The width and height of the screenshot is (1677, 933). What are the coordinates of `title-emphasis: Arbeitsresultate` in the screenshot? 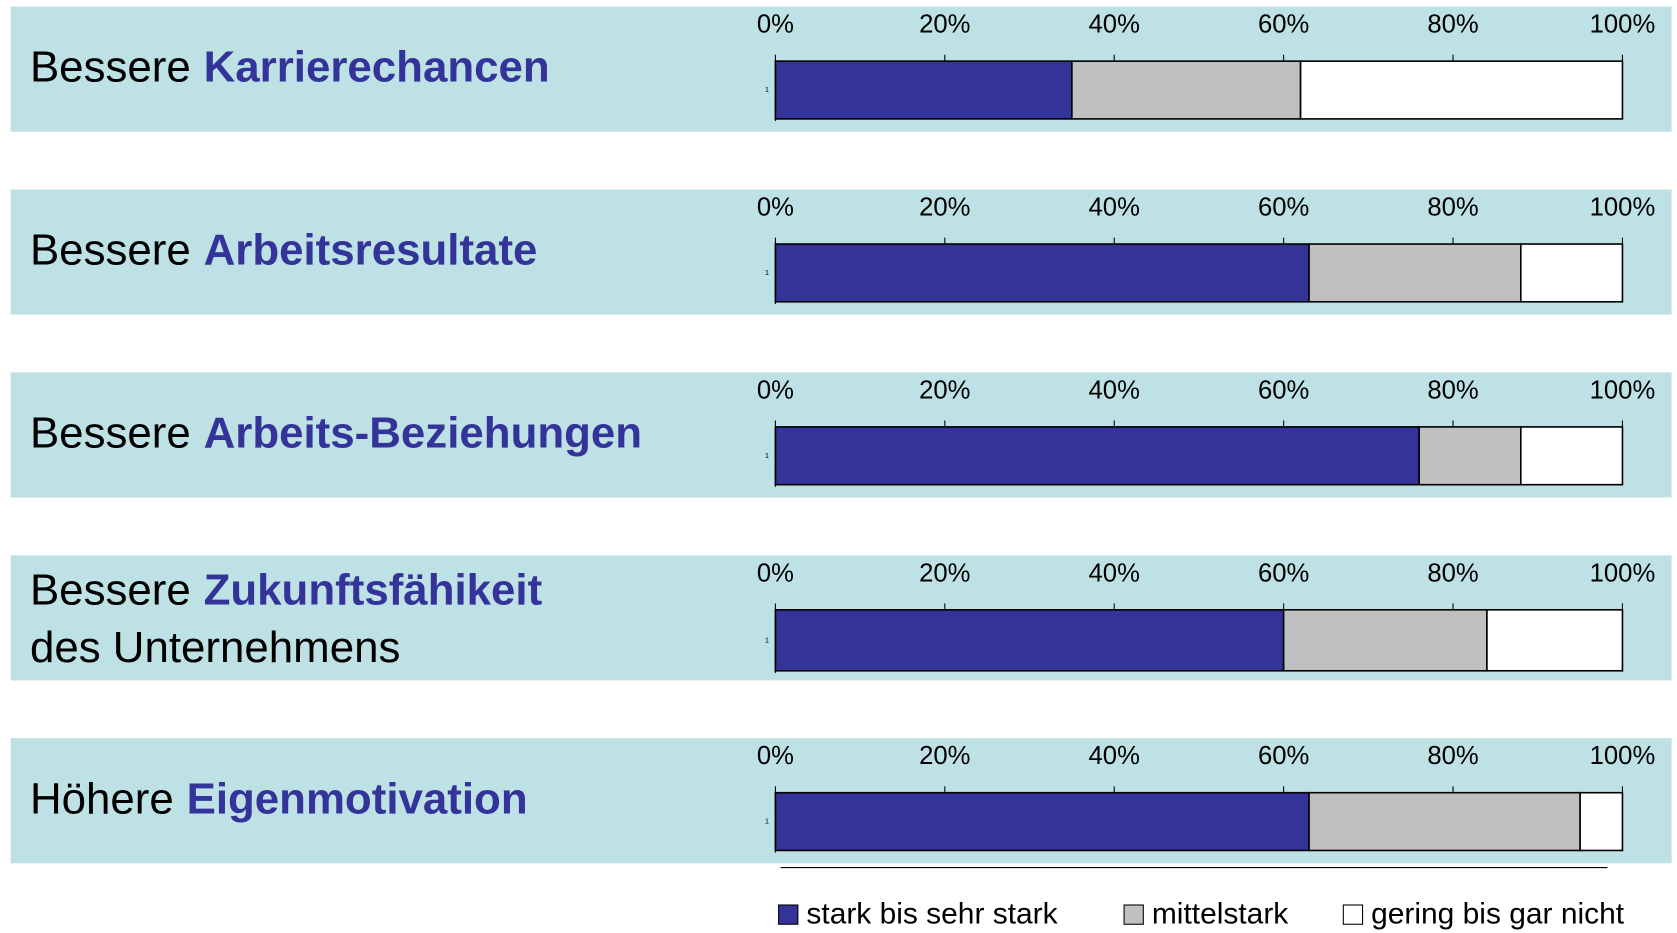 It's located at (371, 249).